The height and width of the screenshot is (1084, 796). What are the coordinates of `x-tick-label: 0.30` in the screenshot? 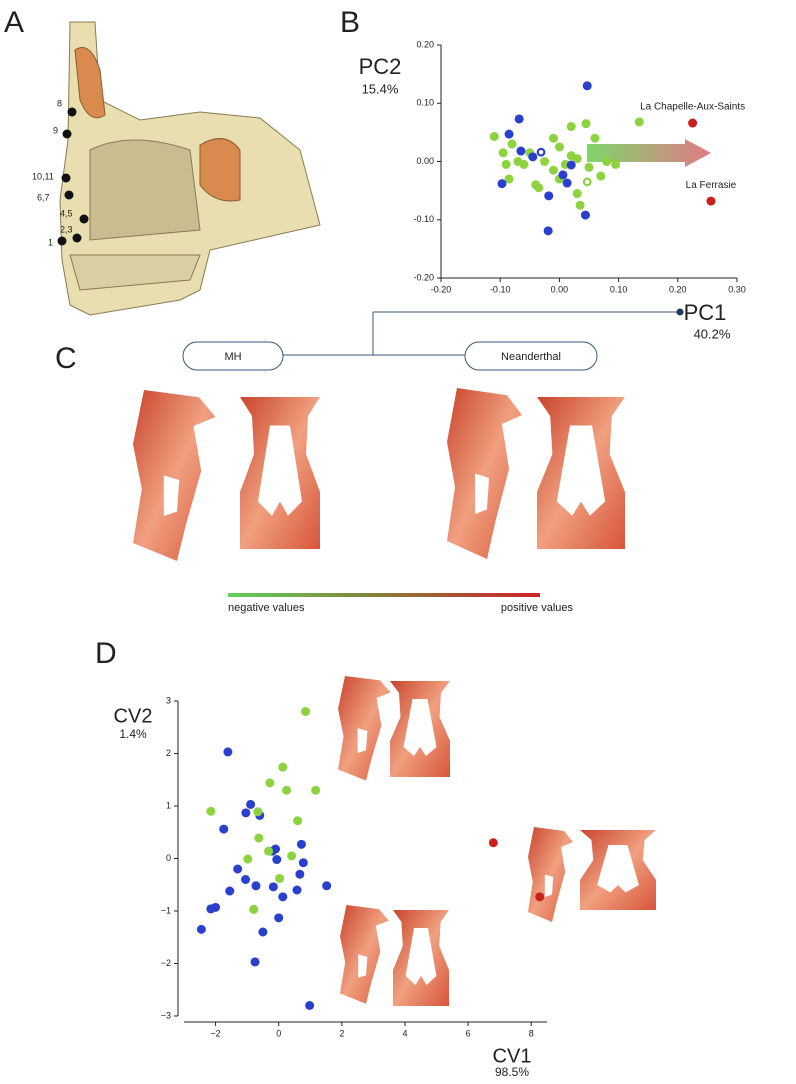 It's located at (737, 289).